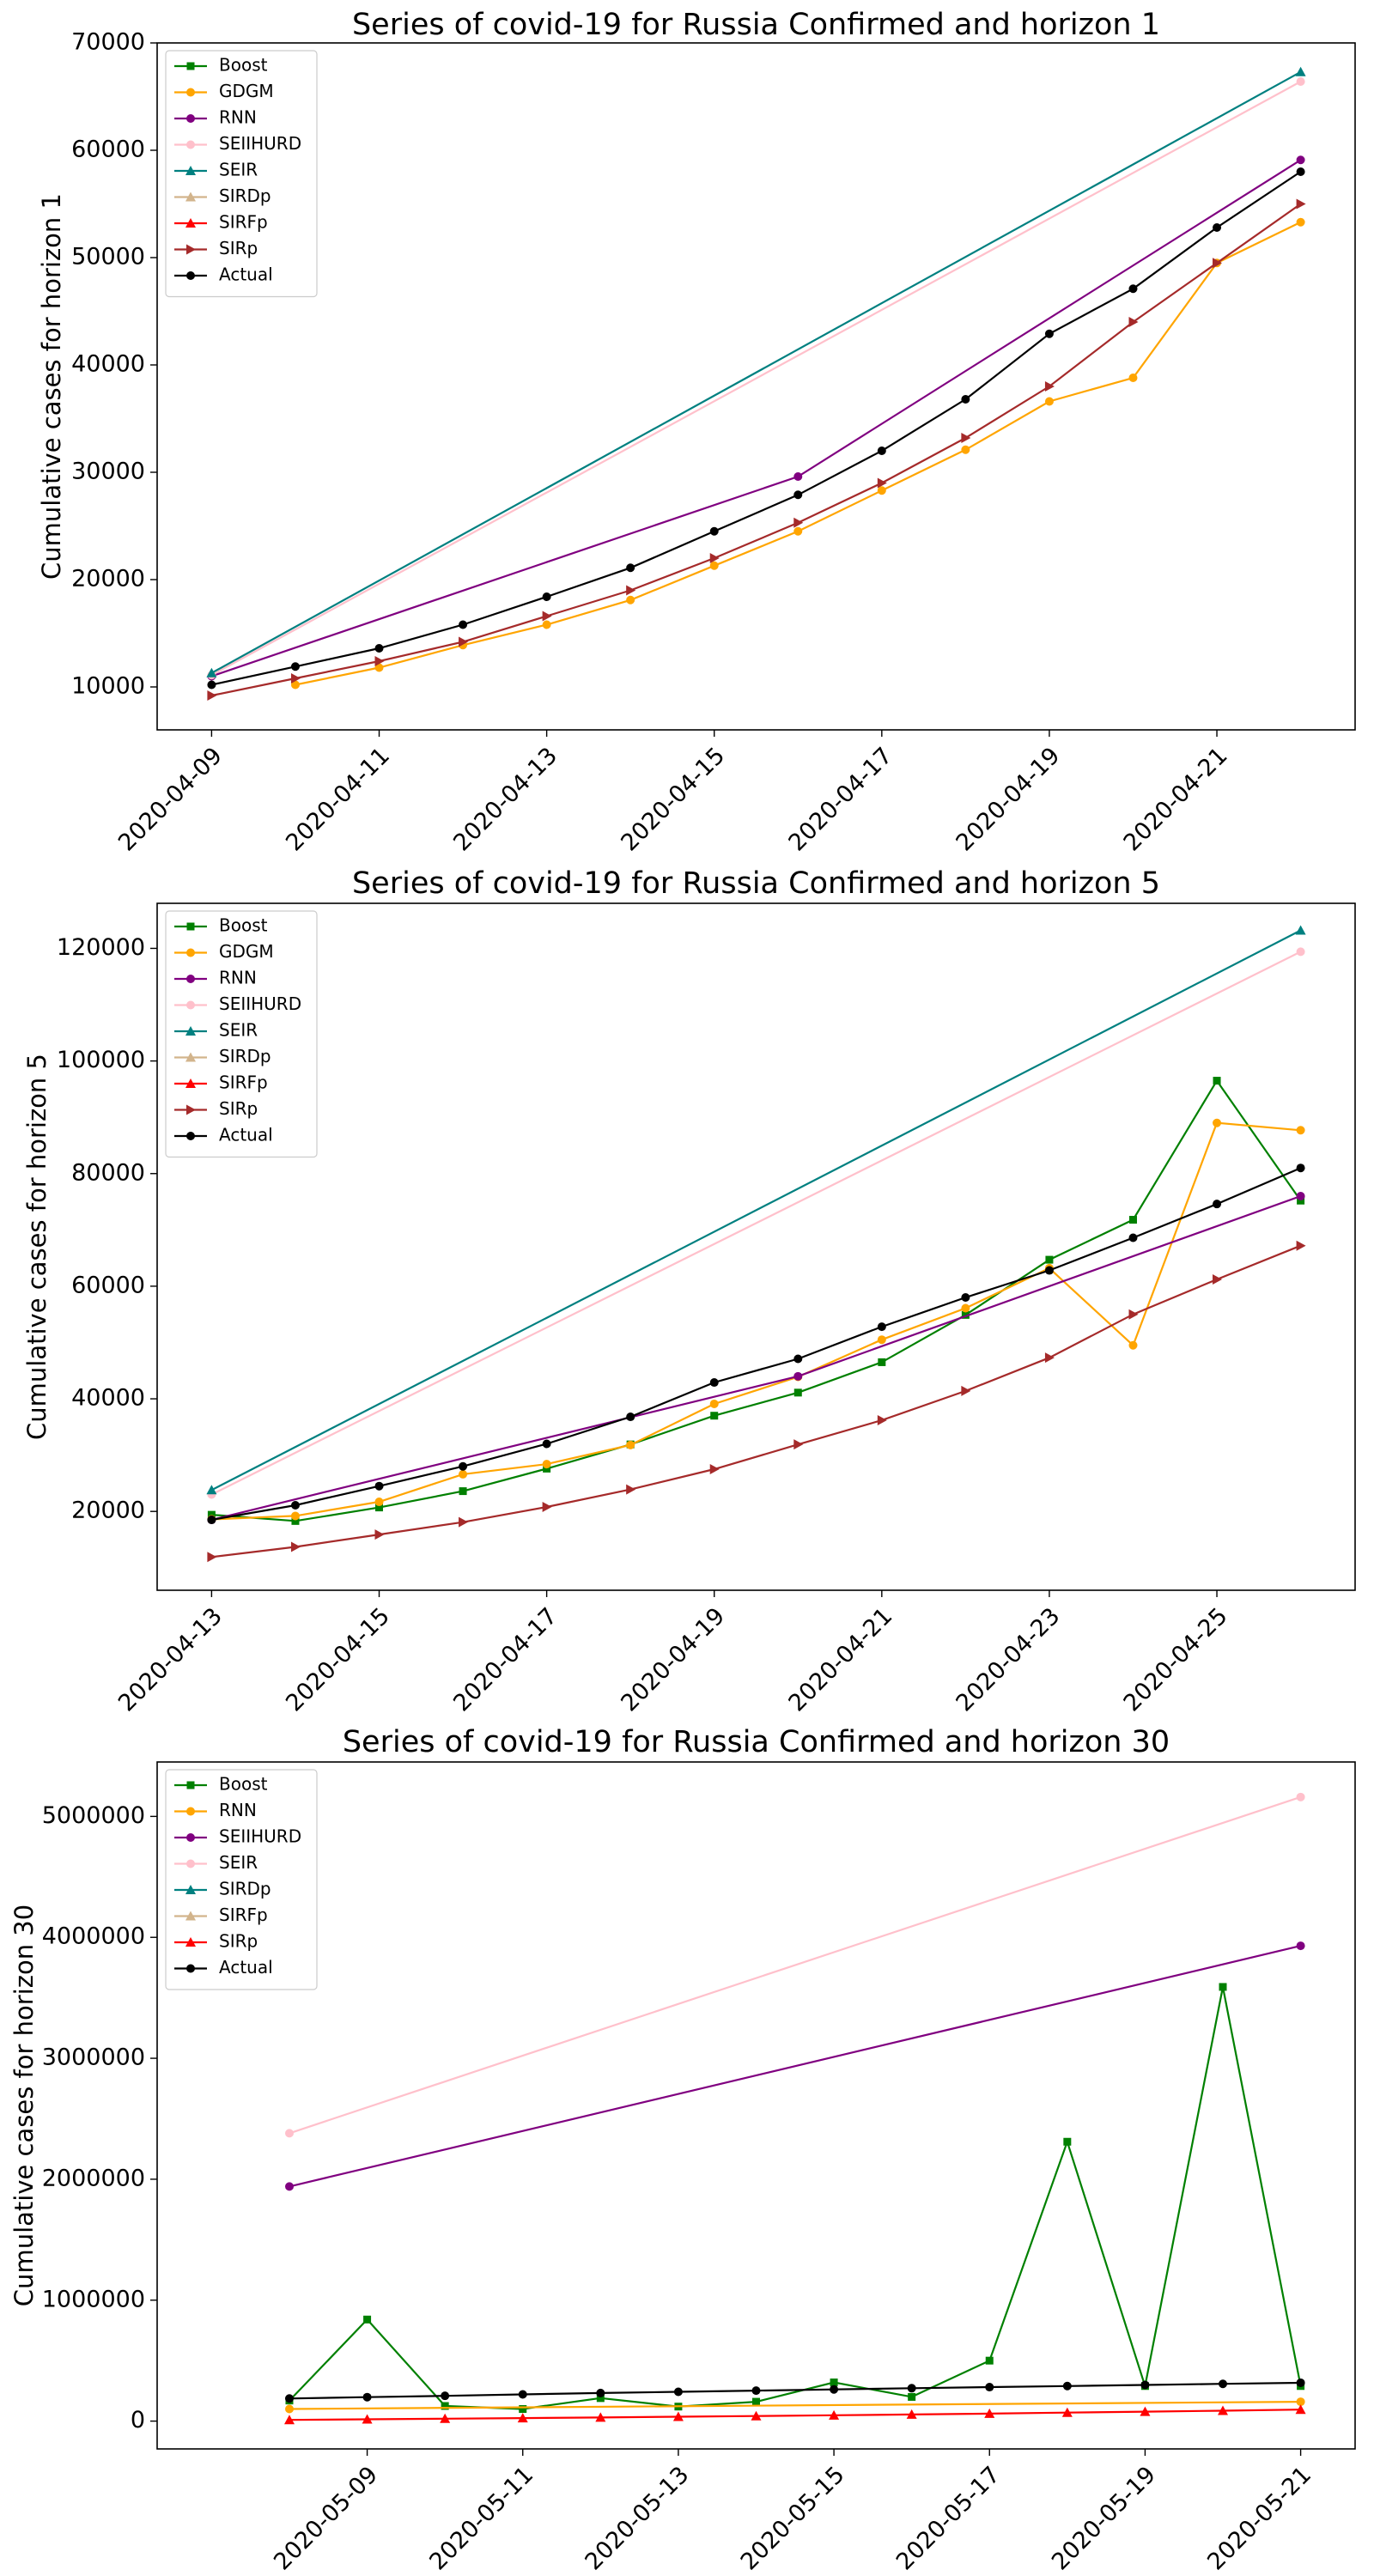  What do you see at coordinates (1104, 2519) in the screenshot?
I see `x-tick-label: 2020-05-19` at bounding box center [1104, 2519].